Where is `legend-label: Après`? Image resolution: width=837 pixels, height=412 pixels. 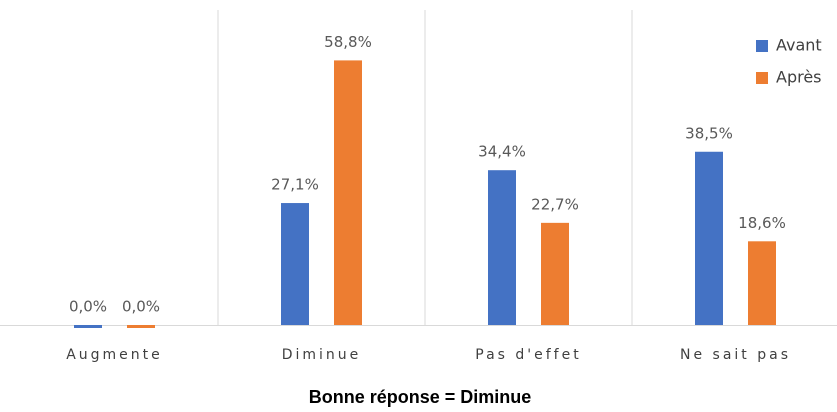 legend-label: Après is located at coordinates (799, 77).